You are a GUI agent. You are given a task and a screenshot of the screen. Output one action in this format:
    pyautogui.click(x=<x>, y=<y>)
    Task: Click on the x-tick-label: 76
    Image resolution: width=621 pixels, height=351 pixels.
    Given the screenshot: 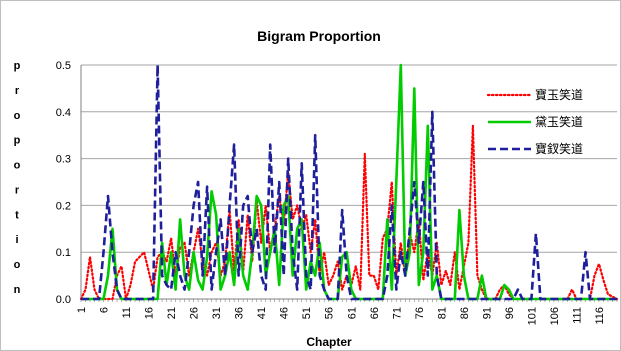 What is the action you would take?
    pyautogui.click(x=420, y=313)
    